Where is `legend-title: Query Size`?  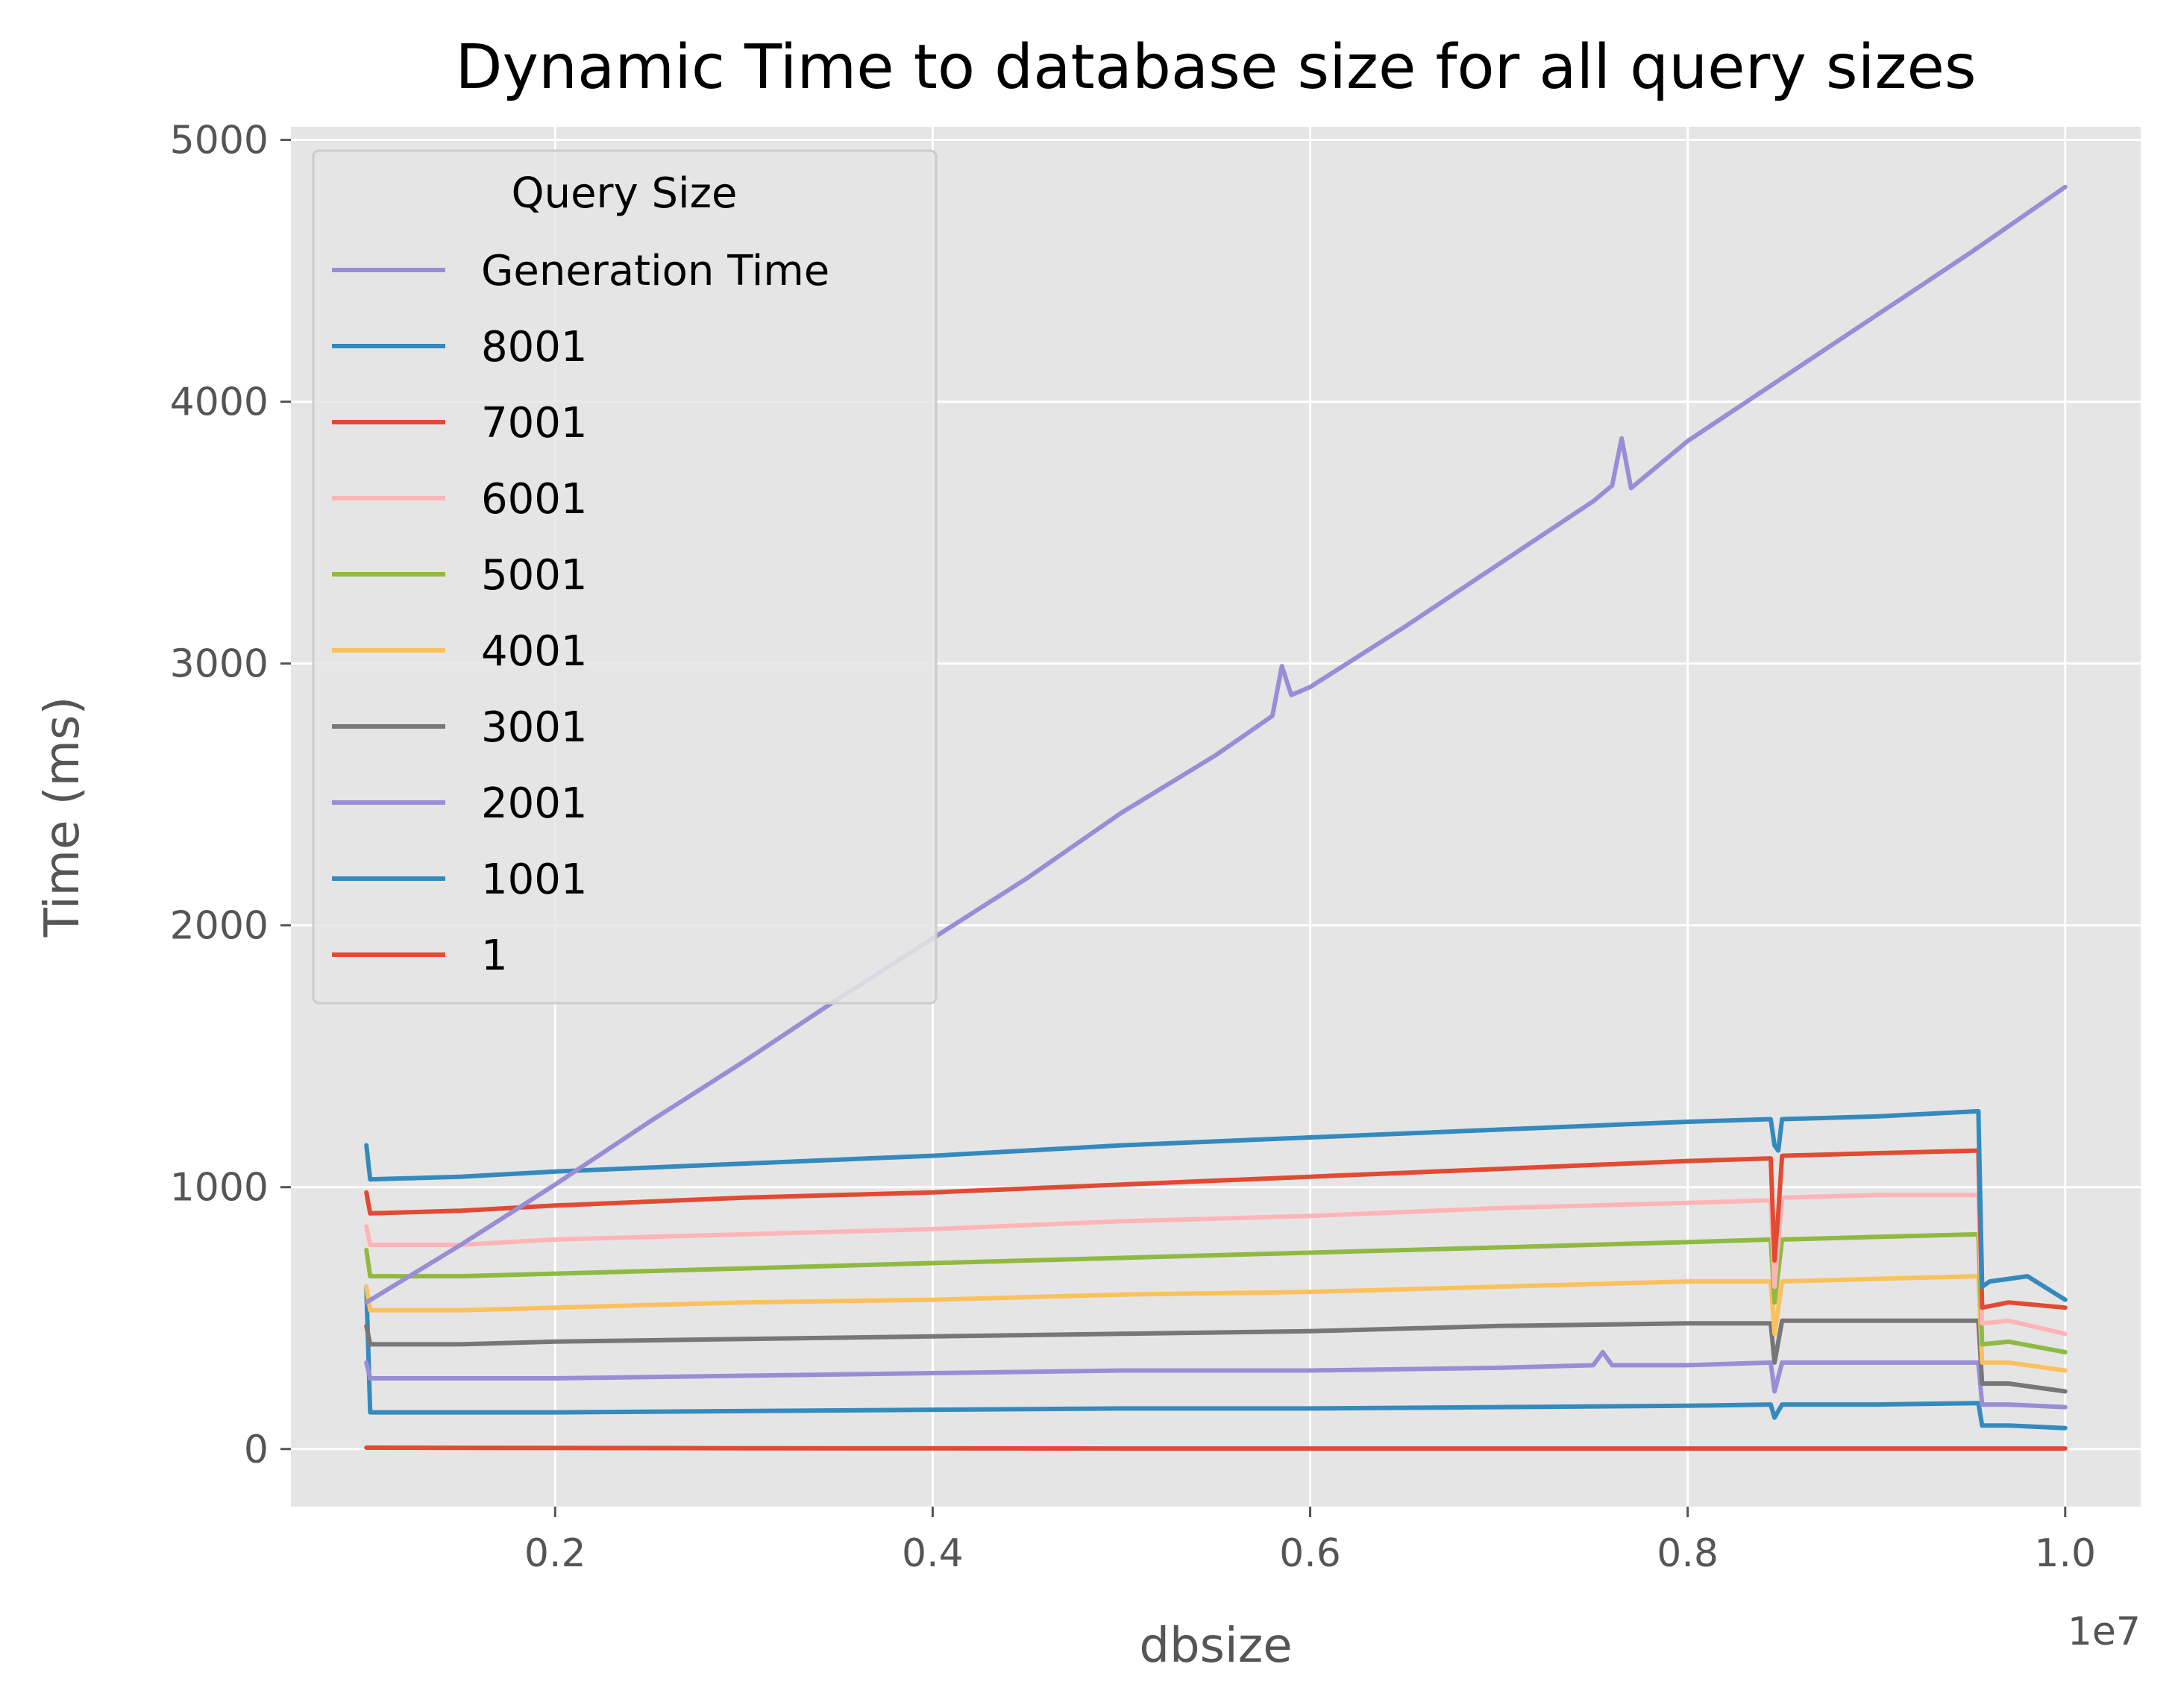 legend-title: Query Size is located at coordinates (625, 194).